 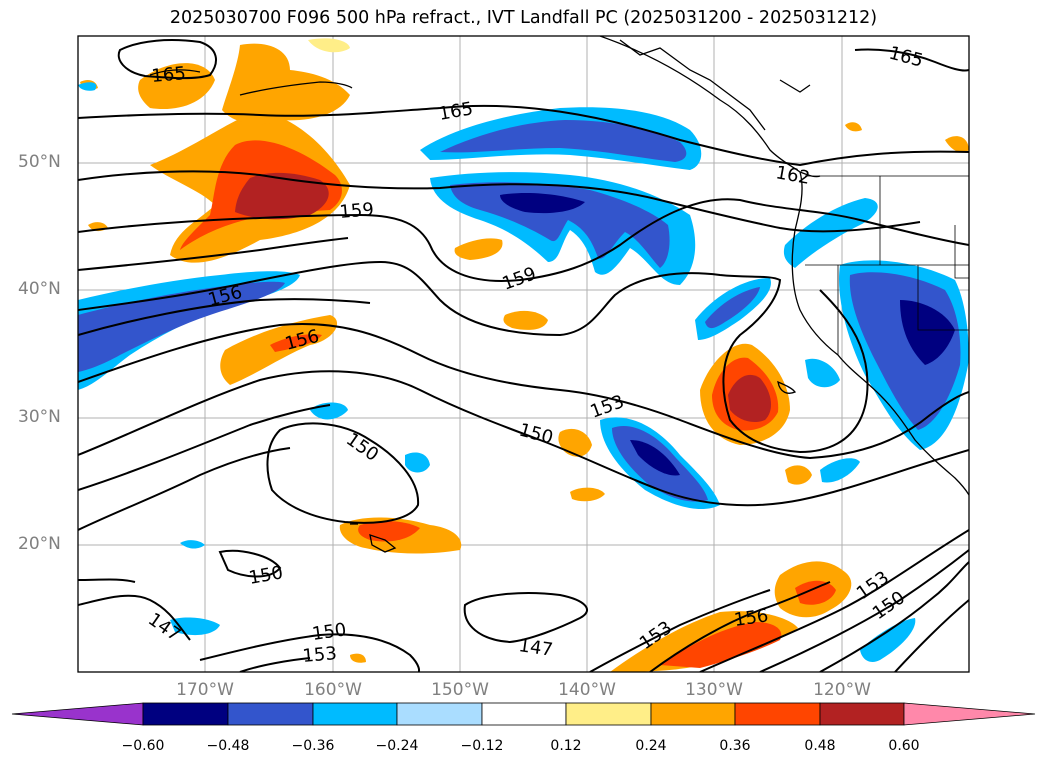 What do you see at coordinates (735, 746) in the screenshot?
I see `colorbar-tick-label: 0.36` at bounding box center [735, 746].